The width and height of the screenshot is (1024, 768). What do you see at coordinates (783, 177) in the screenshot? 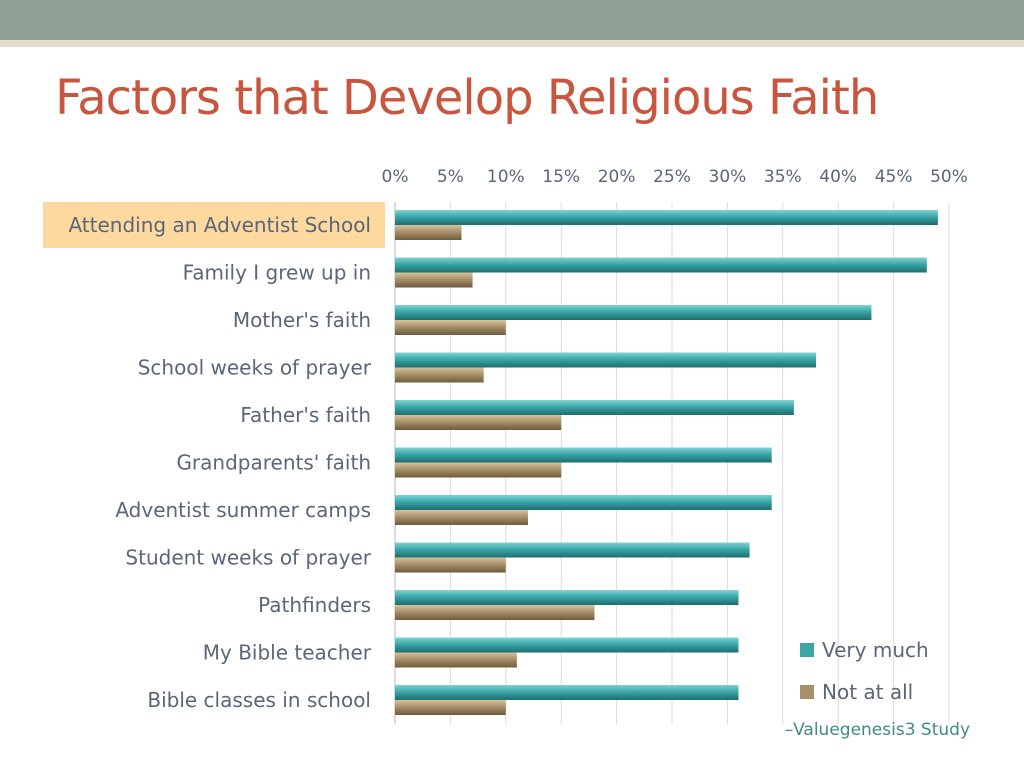
I see `x-tick-label: 35%` at bounding box center [783, 177].